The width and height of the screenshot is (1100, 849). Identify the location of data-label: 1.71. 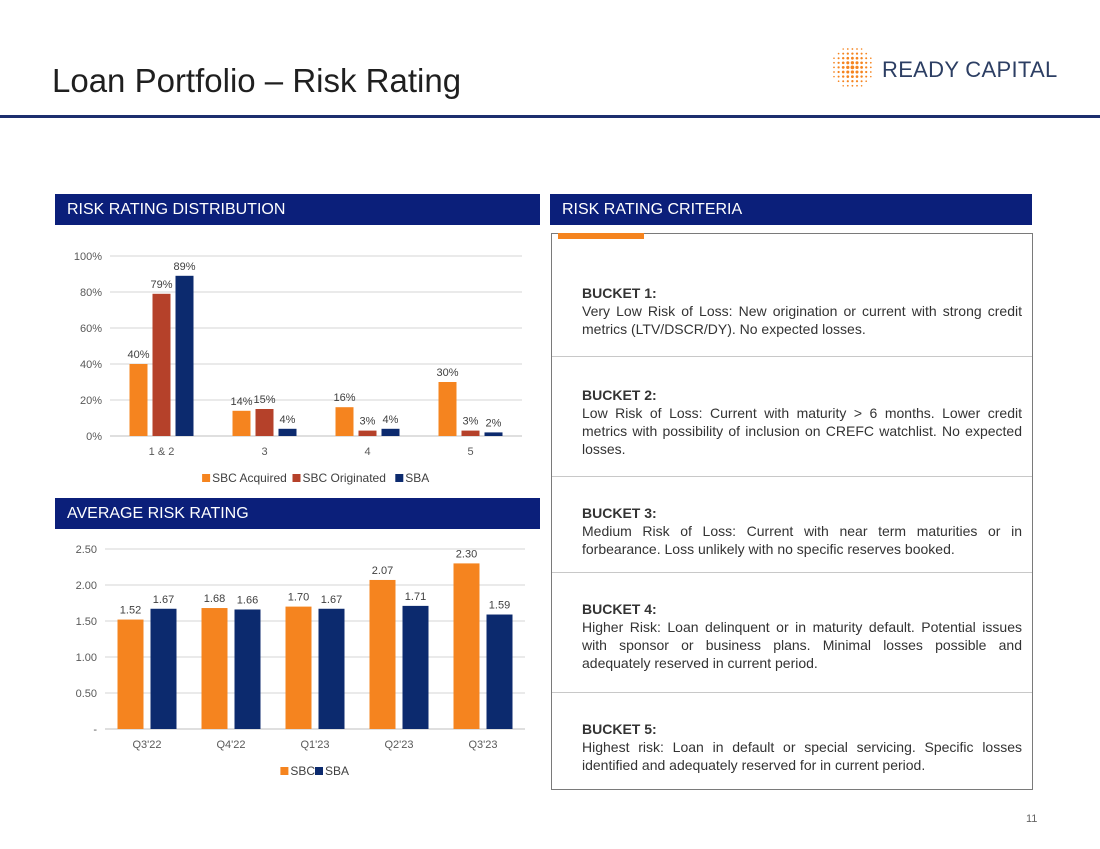
(415, 597).